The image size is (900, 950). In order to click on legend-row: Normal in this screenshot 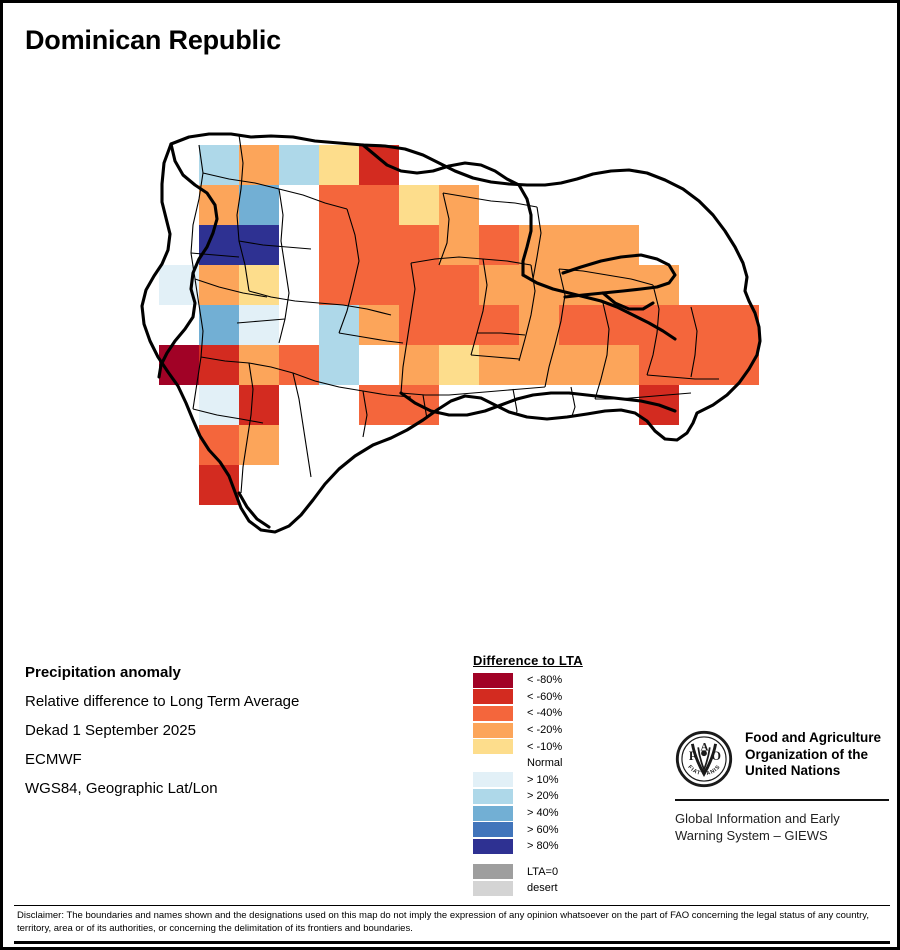, I will do `click(528, 763)`.